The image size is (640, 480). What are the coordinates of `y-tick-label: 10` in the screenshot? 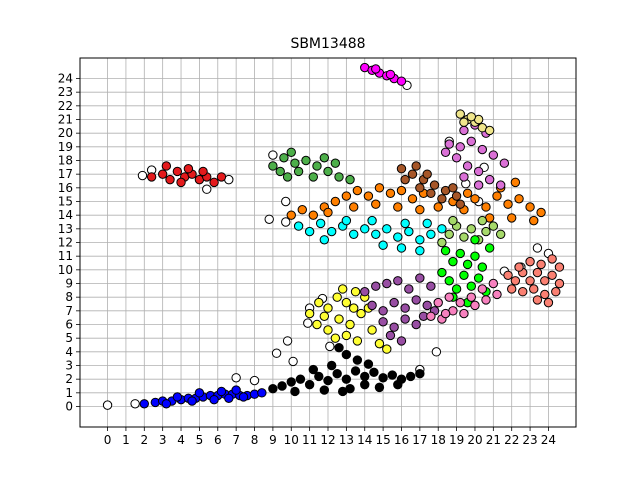 It's located at (65, 270).